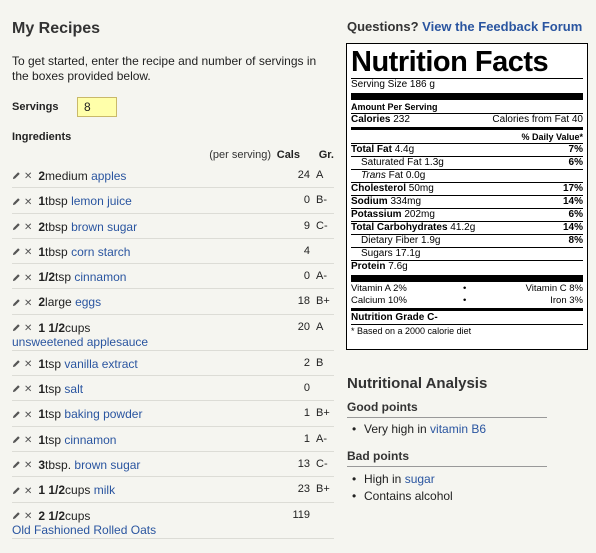 This screenshot has width=596, height=553. What do you see at coordinates (467, 189) in the screenshot?
I see `cholesterol-row: Cholesterol 50mg 17%` at bounding box center [467, 189].